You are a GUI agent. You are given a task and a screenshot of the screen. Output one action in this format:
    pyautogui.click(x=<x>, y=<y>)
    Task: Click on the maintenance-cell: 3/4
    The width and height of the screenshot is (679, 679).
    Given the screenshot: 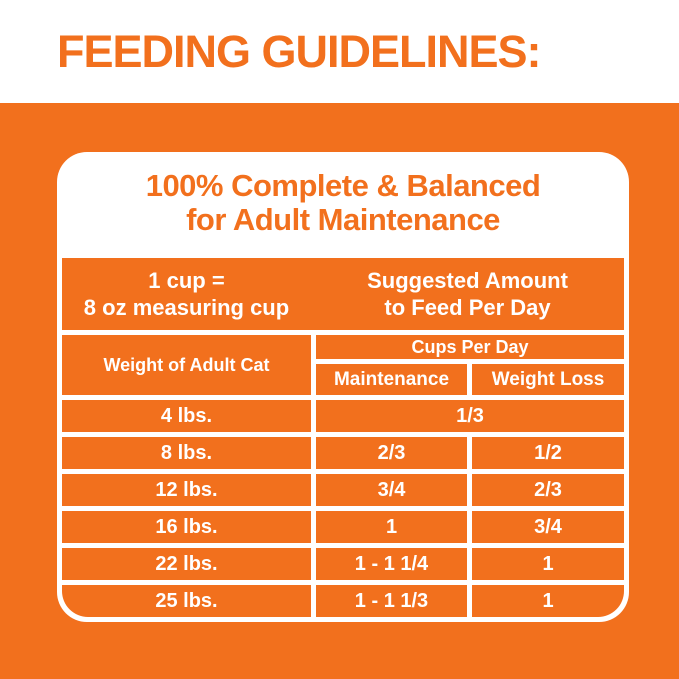 What is the action you would take?
    pyautogui.click(x=391, y=490)
    